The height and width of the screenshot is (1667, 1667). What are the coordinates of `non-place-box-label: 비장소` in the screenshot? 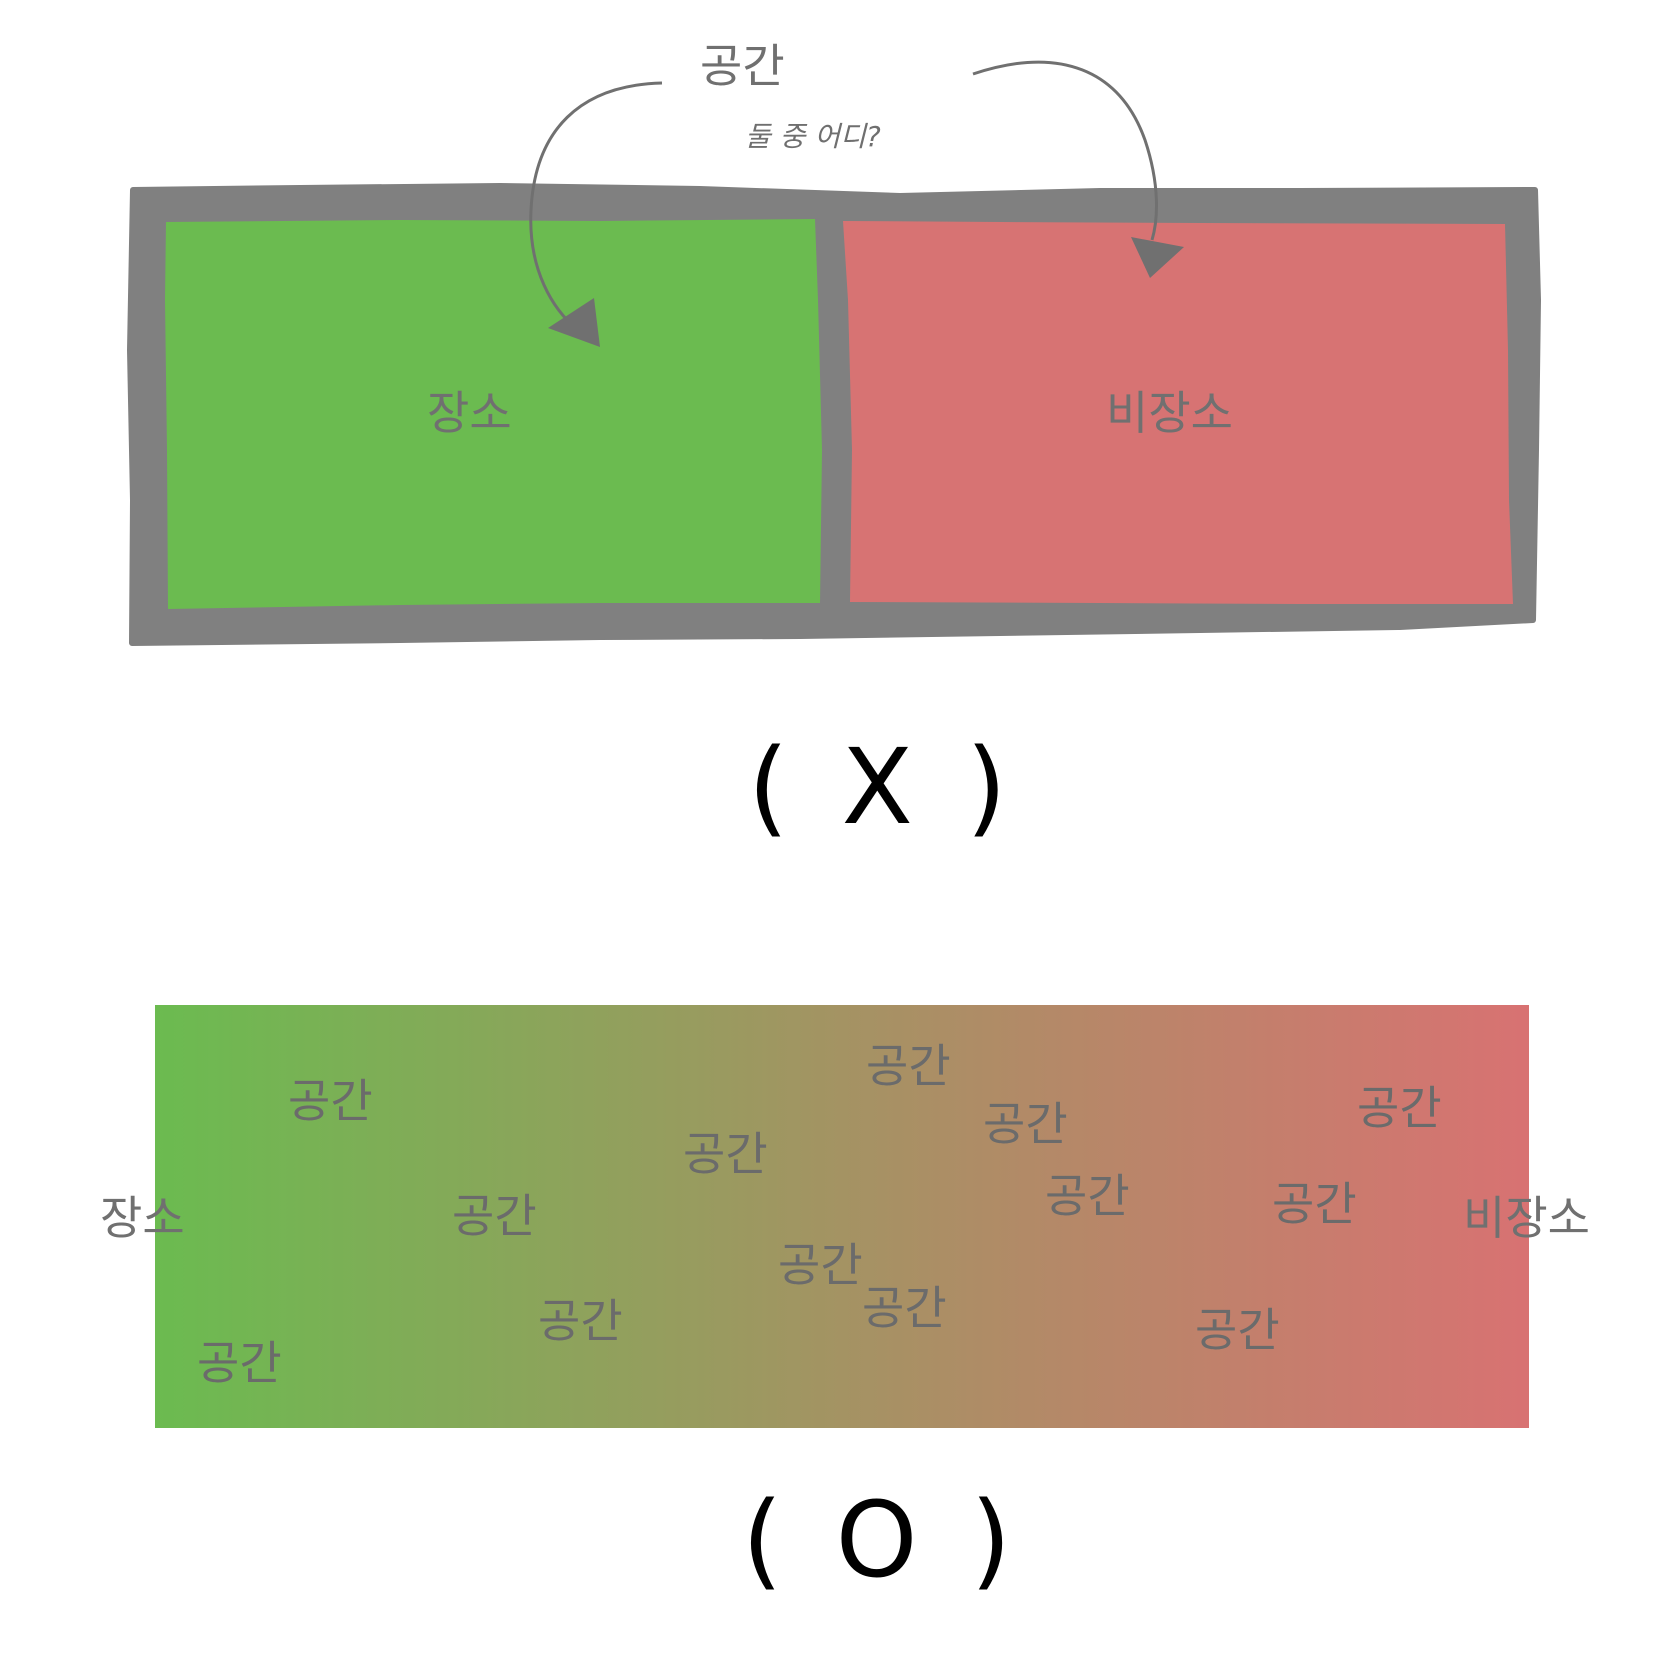 It's located at (1169, 413).